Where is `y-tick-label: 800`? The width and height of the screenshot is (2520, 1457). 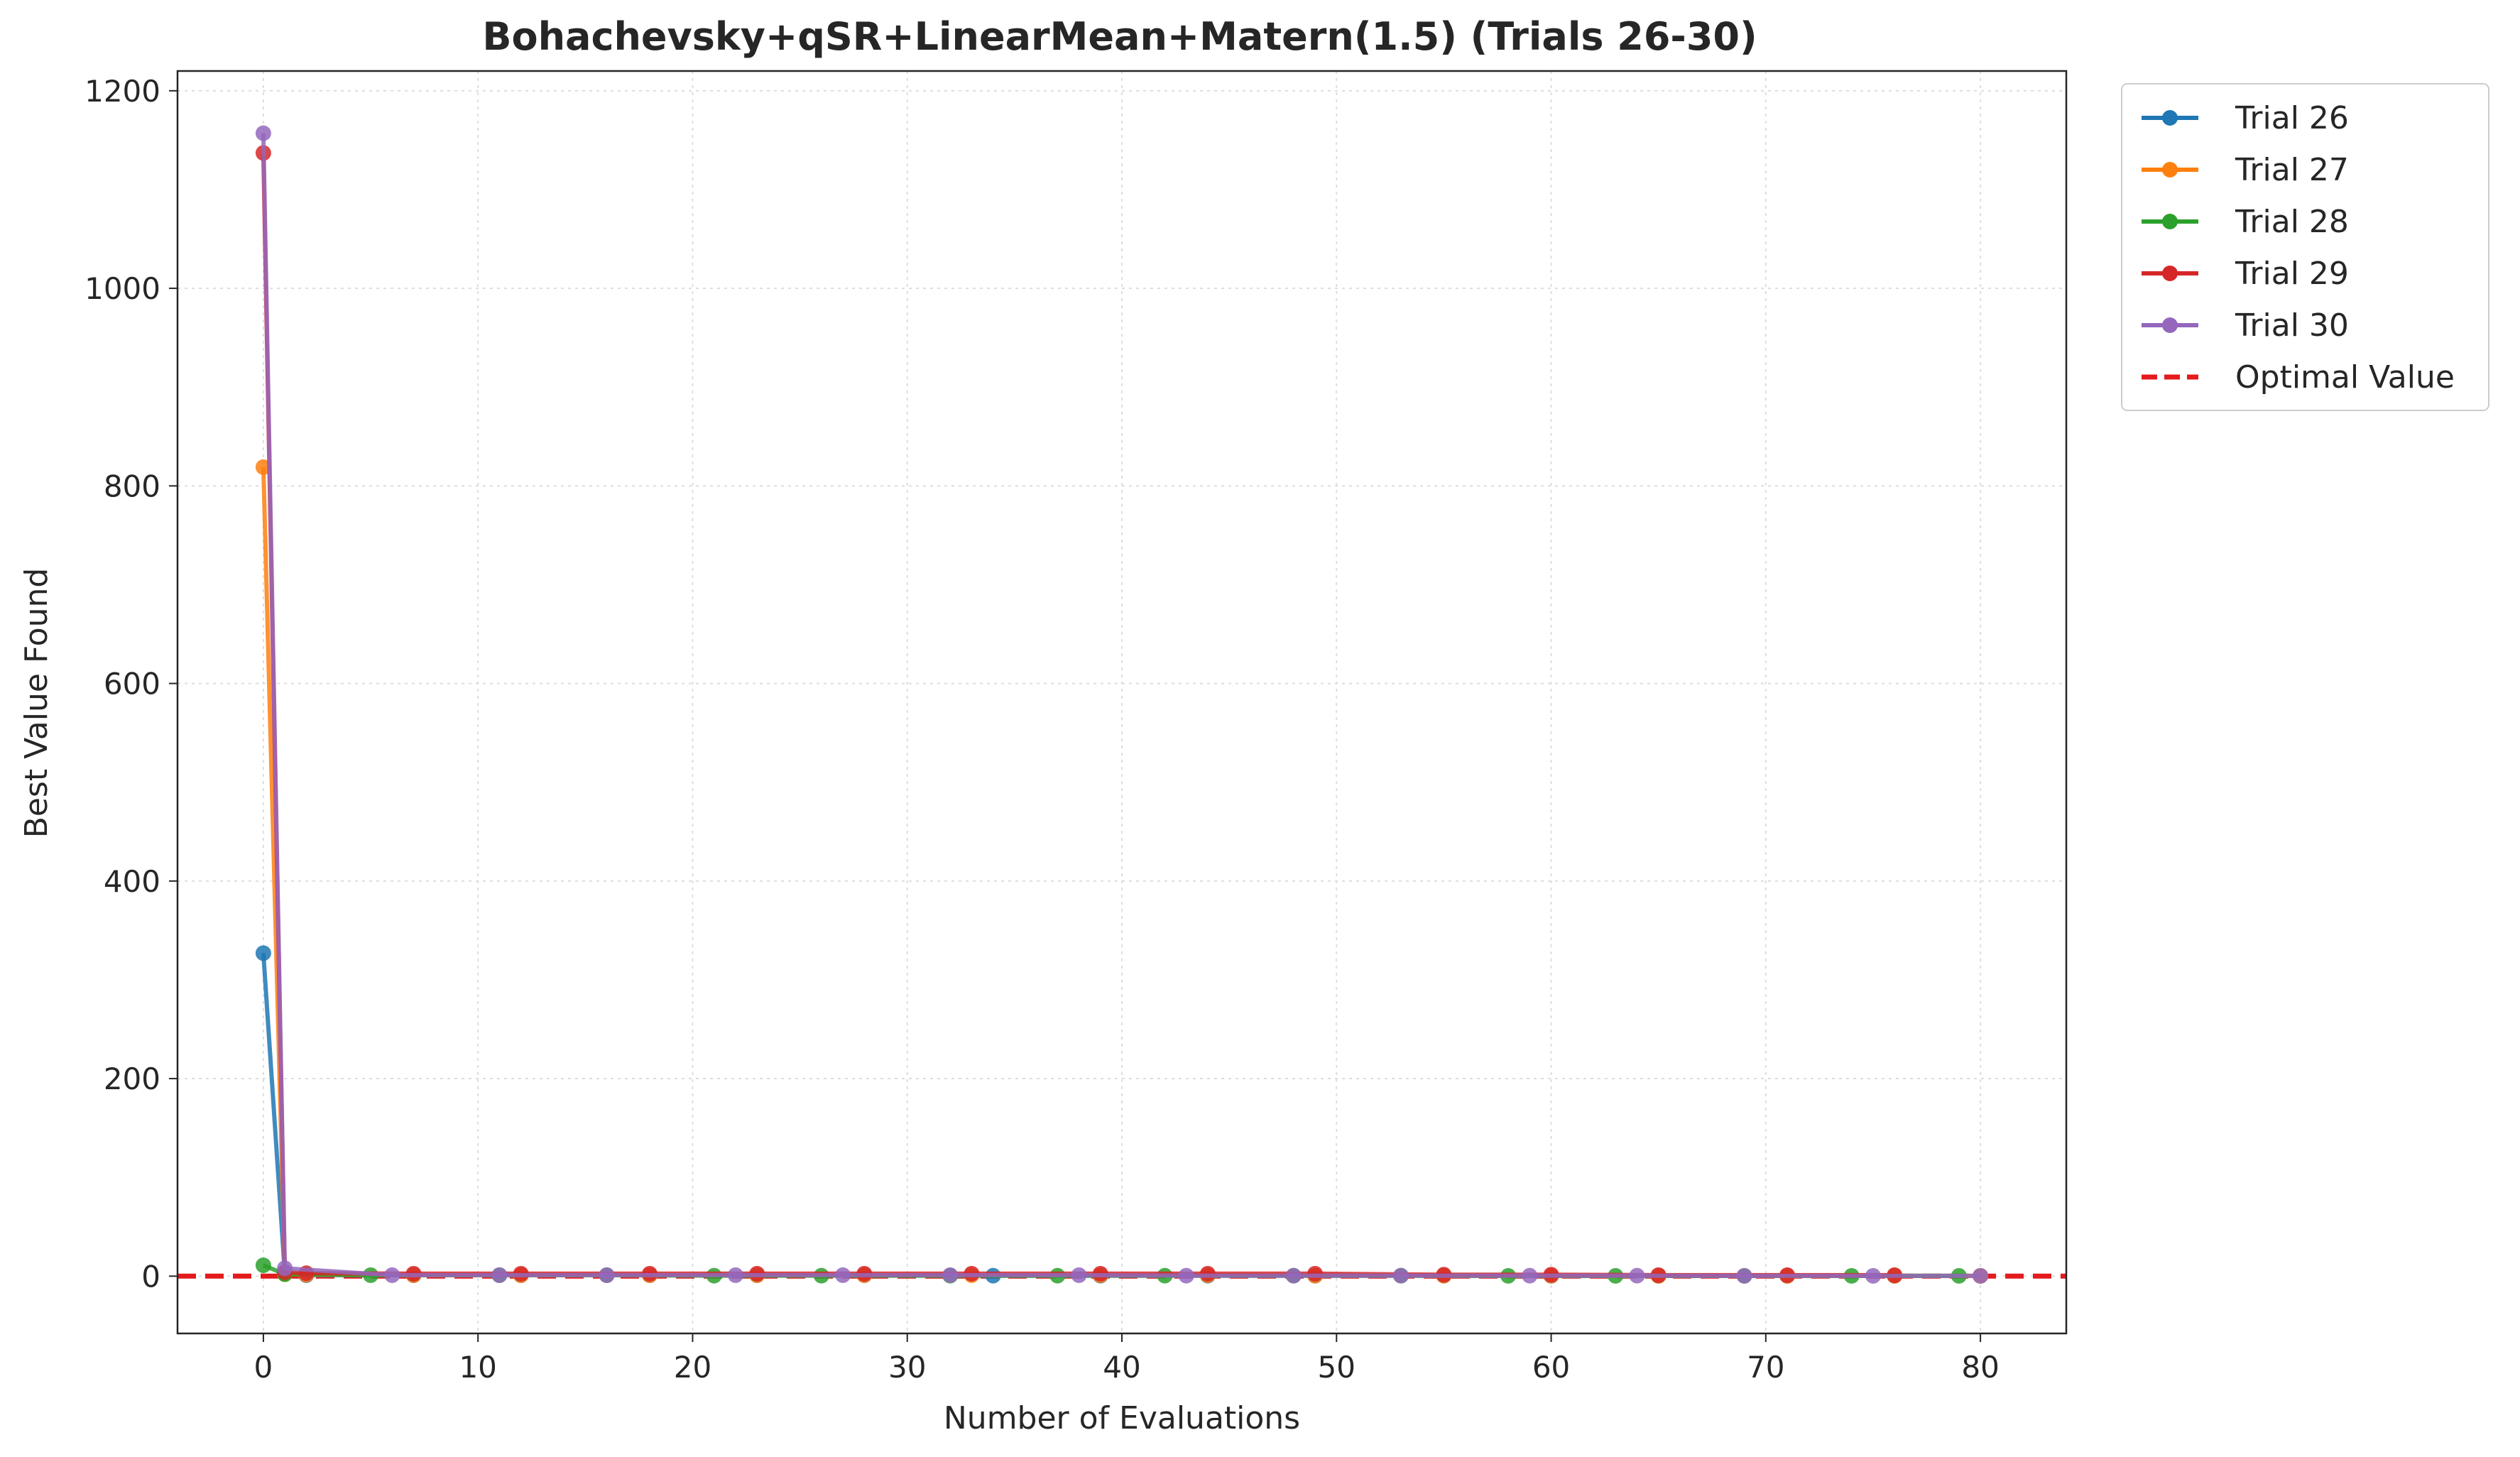 y-tick-label: 800 is located at coordinates (132, 486).